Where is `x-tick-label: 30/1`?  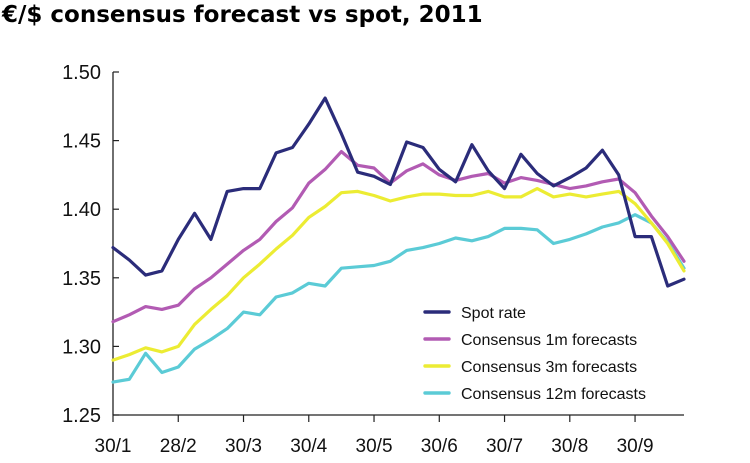 x-tick-label: 30/1 is located at coordinates (113, 446).